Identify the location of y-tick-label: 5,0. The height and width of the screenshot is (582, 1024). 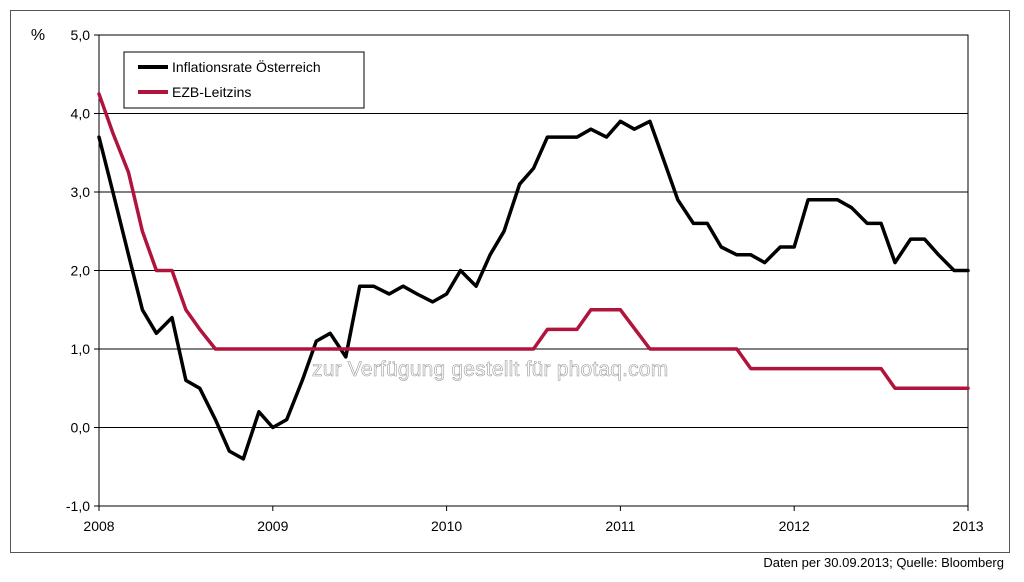
(81, 35).